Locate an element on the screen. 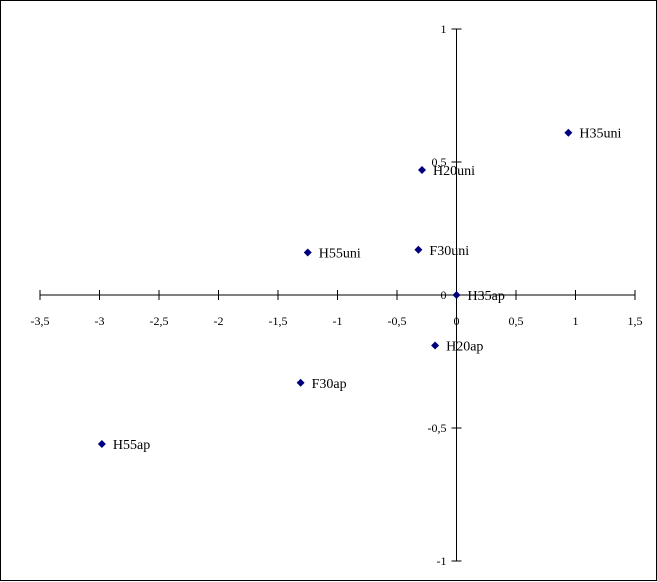 The image size is (657, 582). data-point-label: H55ap is located at coordinates (131, 445).